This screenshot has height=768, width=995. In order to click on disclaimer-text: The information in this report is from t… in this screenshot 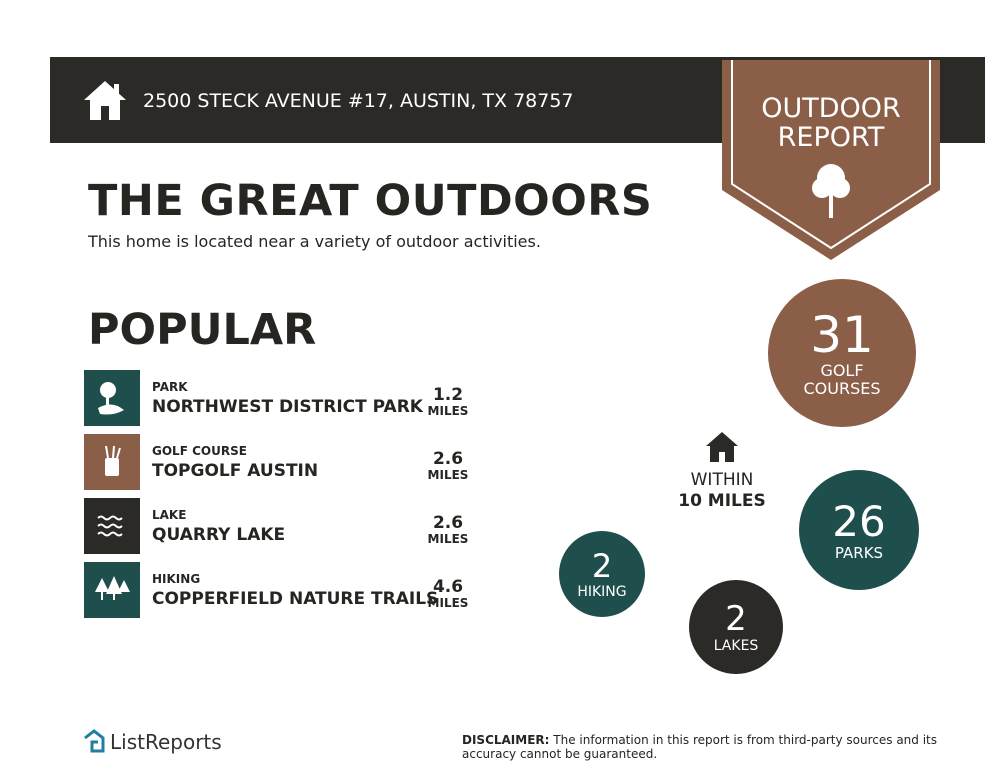, I will do `click(699, 747)`.